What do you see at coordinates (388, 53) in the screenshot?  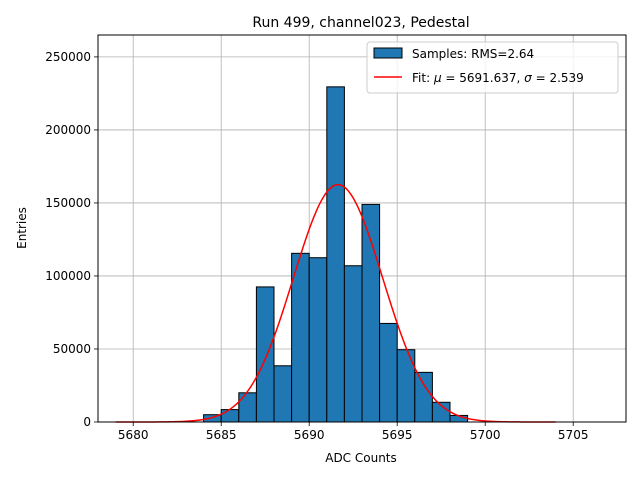 I see `legend-swatch-samples` at bounding box center [388, 53].